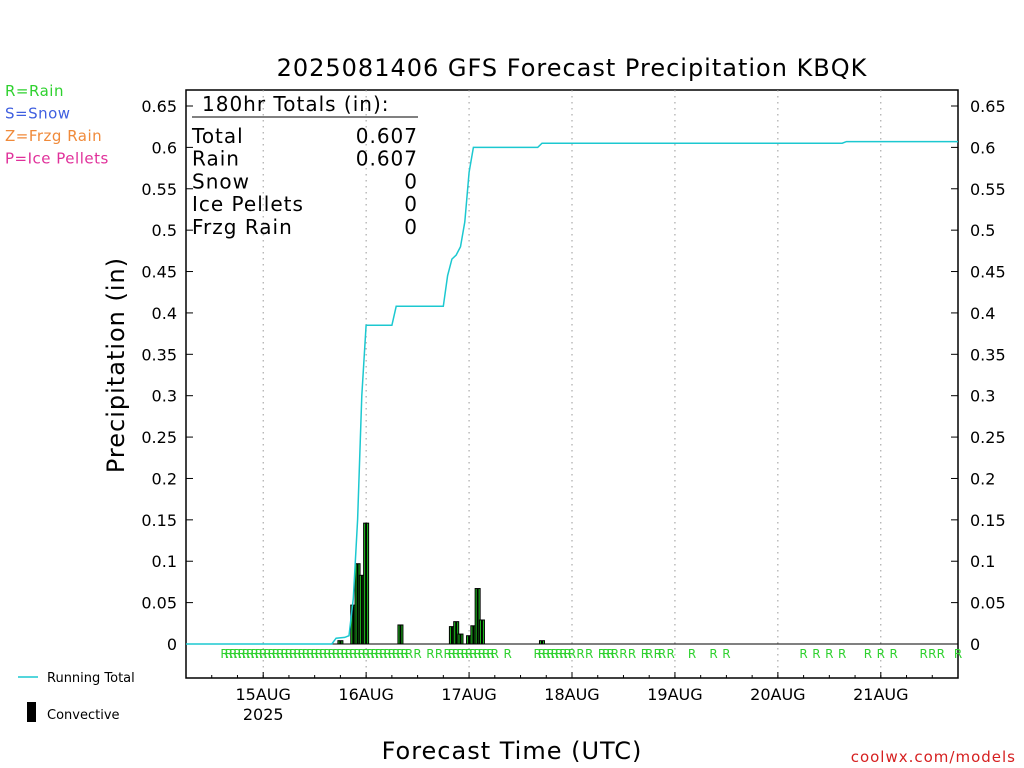  Describe the element at coordinates (31, 712) in the screenshot. I see `convective-legend-swatch` at that location.